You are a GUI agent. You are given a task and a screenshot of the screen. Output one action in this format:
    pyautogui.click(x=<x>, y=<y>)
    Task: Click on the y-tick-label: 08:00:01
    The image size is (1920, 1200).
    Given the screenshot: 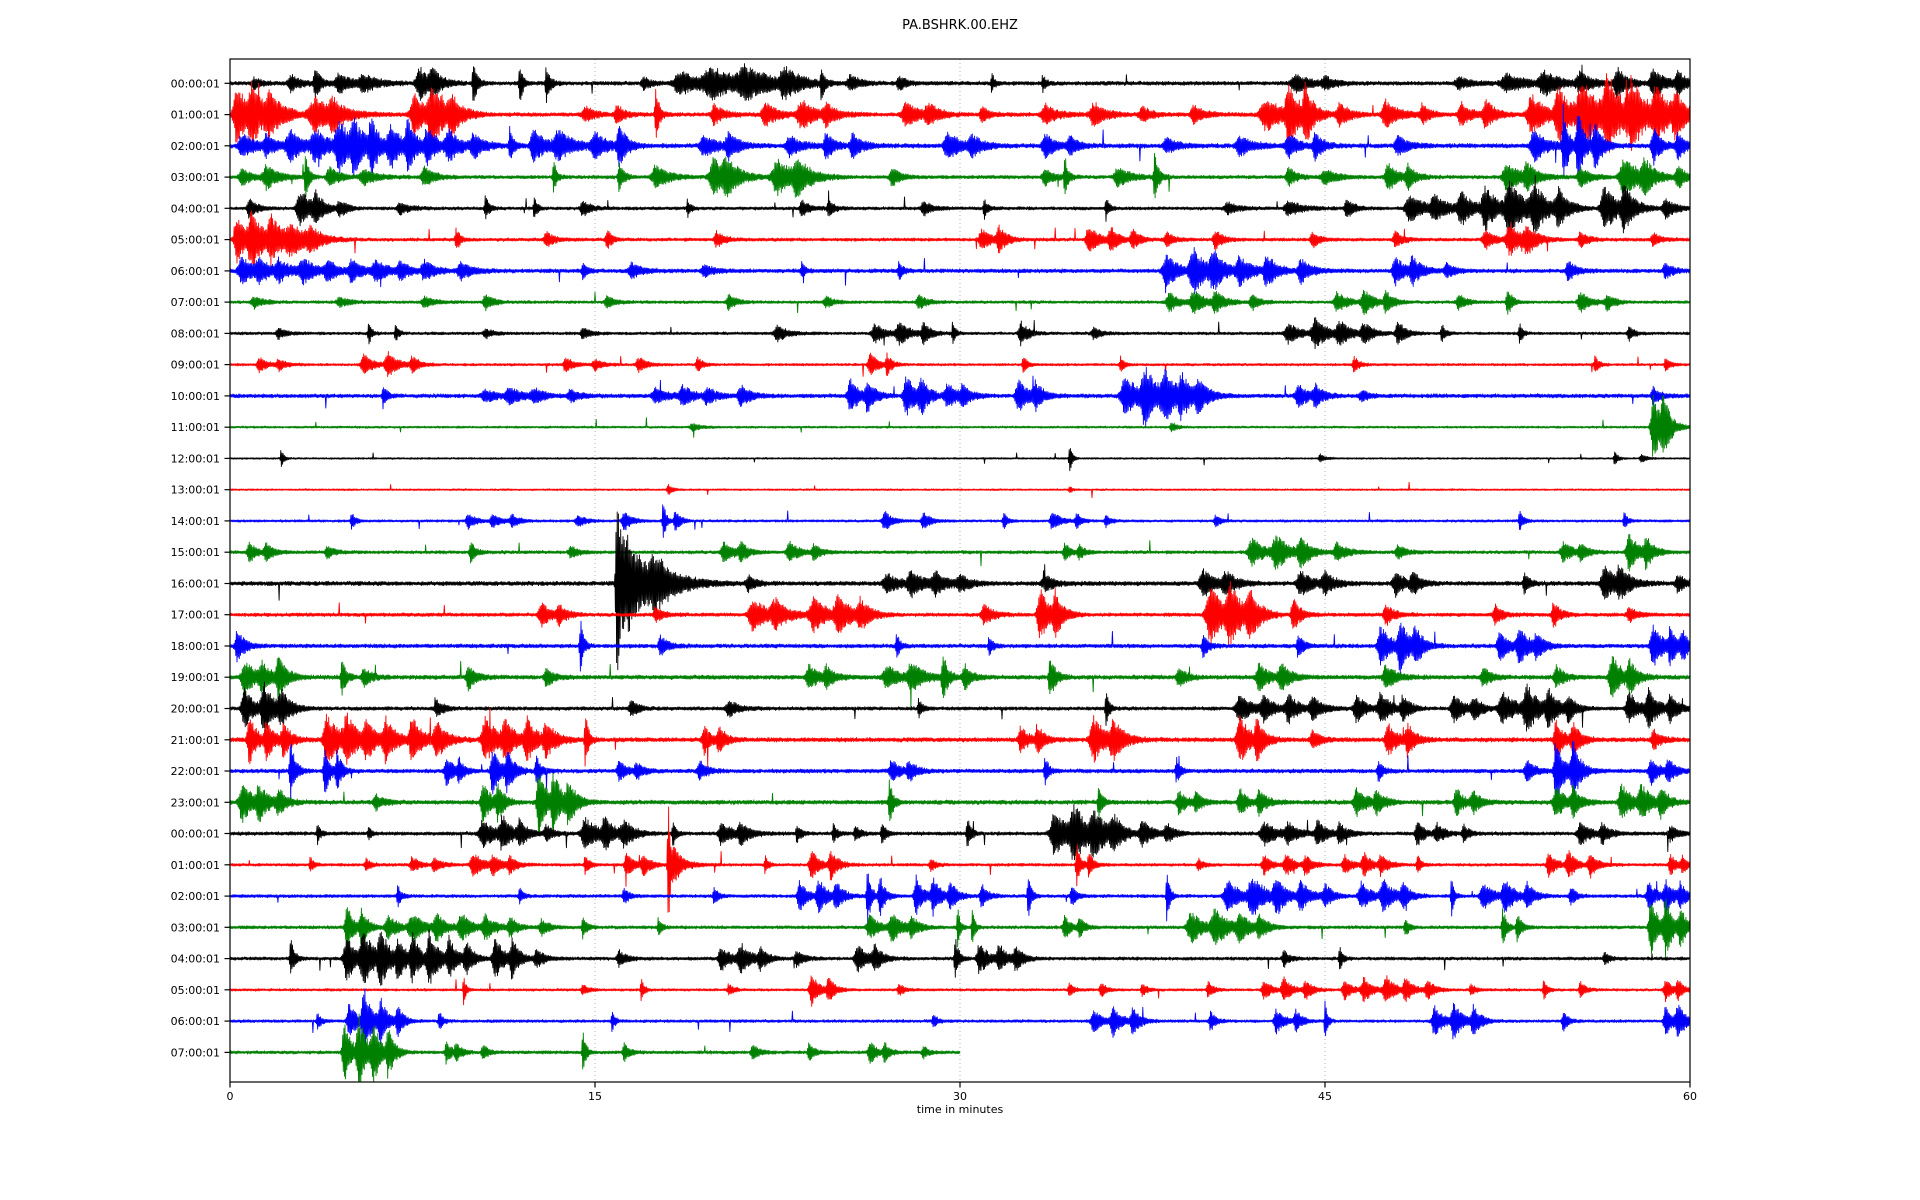 What is the action you would take?
    pyautogui.click(x=195, y=333)
    